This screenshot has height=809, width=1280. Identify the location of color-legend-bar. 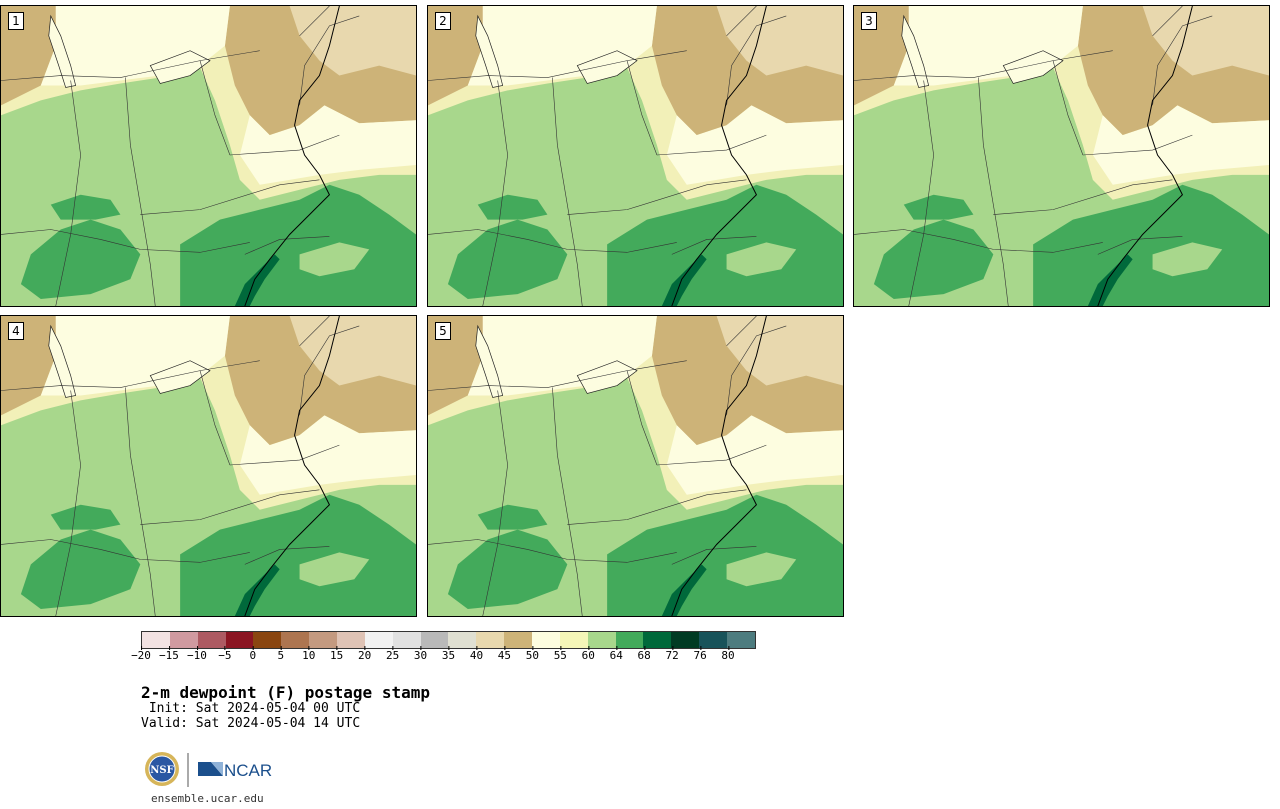
(448, 640).